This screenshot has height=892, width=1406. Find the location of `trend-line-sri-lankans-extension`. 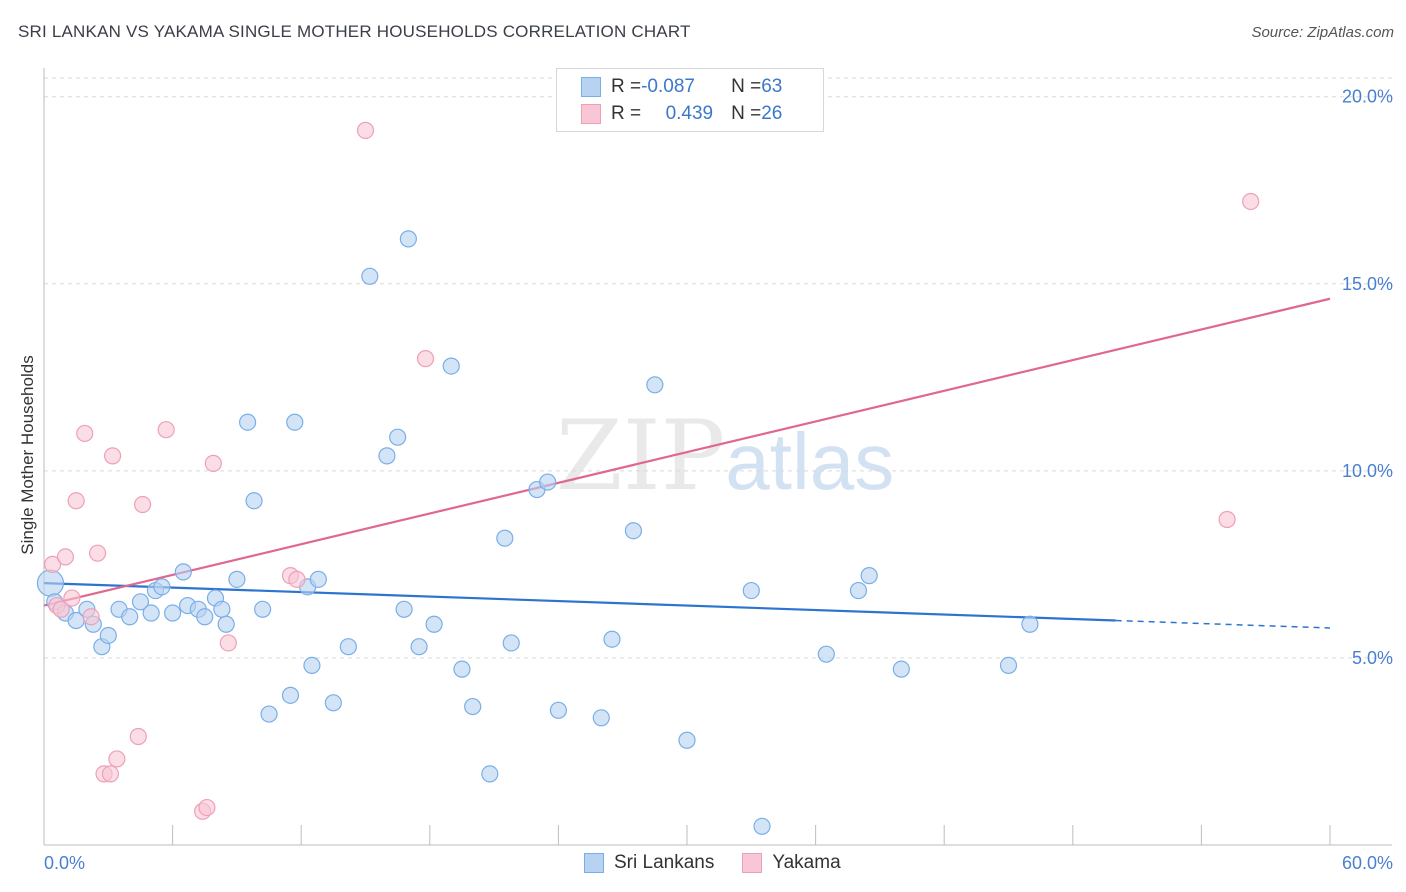

trend-line-sri-lankans-extension is located at coordinates (1223, 624).